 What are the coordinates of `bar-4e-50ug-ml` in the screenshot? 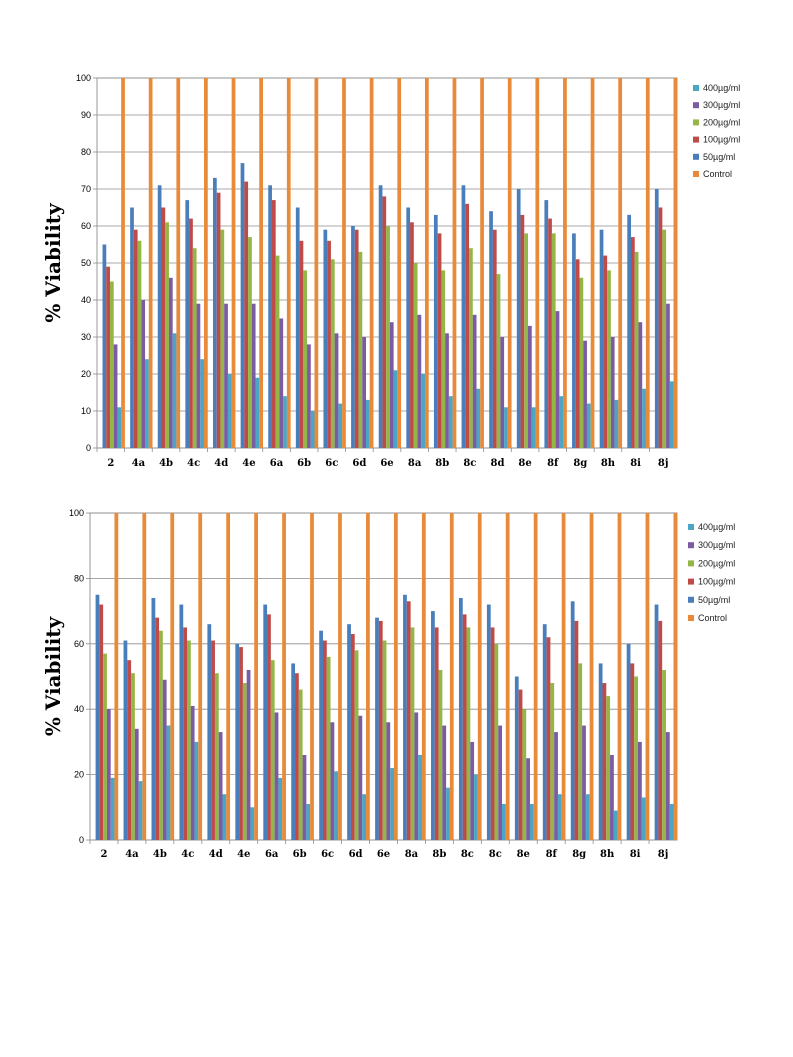 It's located at (242, 305).